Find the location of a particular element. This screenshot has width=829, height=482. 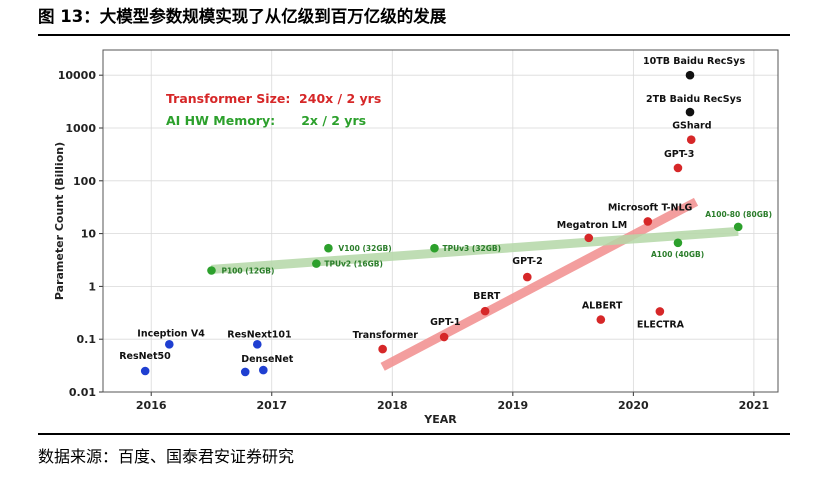

point-label: GPT-3 is located at coordinates (679, 154).